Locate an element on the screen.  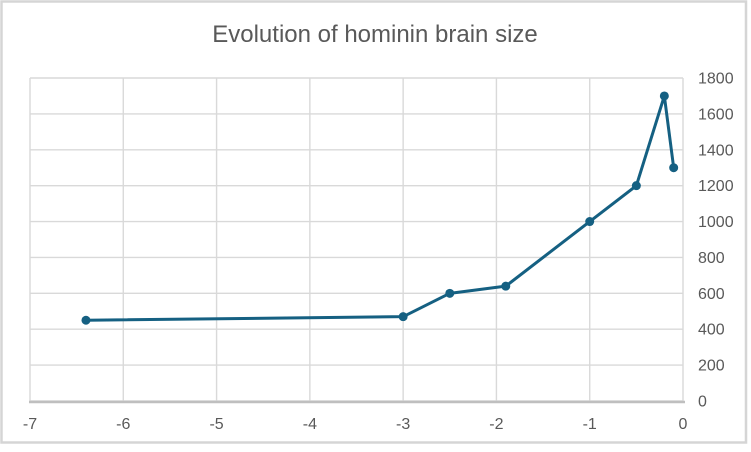
x-tick-label: 0 is located at coordinates (683, 424).